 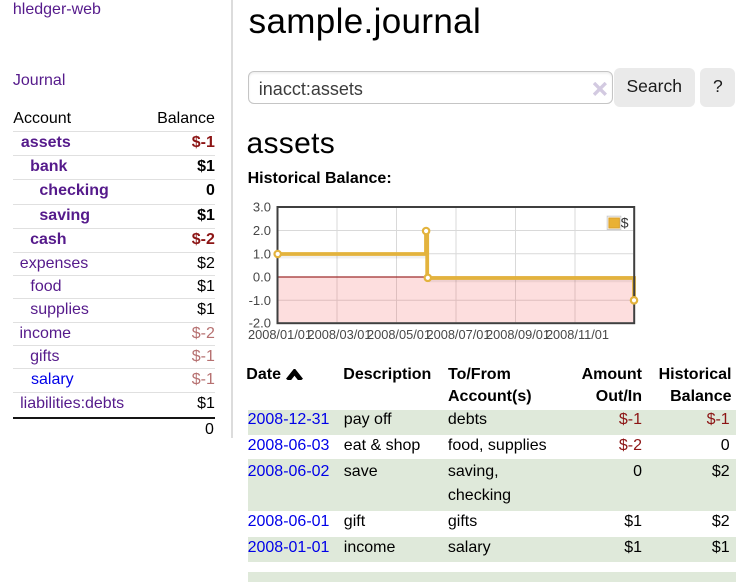 What do you see at coordinates (458, 334) in the screenshot?
I see `svg-text: 2008/07/01` at bounding box center [458, 334].